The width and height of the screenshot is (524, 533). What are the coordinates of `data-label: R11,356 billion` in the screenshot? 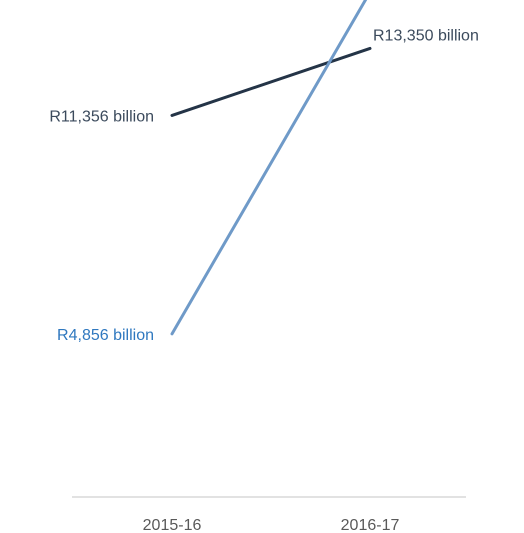 It's located at (101, 116).